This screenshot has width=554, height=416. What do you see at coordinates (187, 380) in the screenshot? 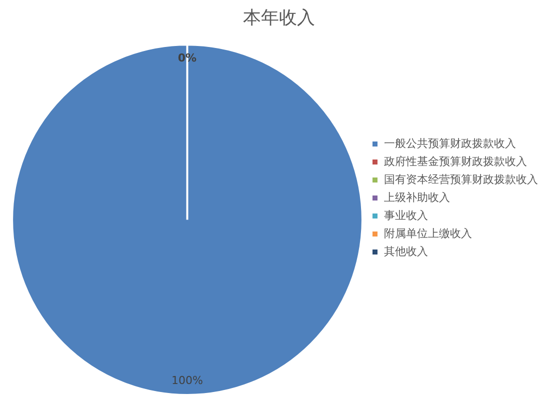
I see `data-label: 100%` at bounding box center [187, 380].